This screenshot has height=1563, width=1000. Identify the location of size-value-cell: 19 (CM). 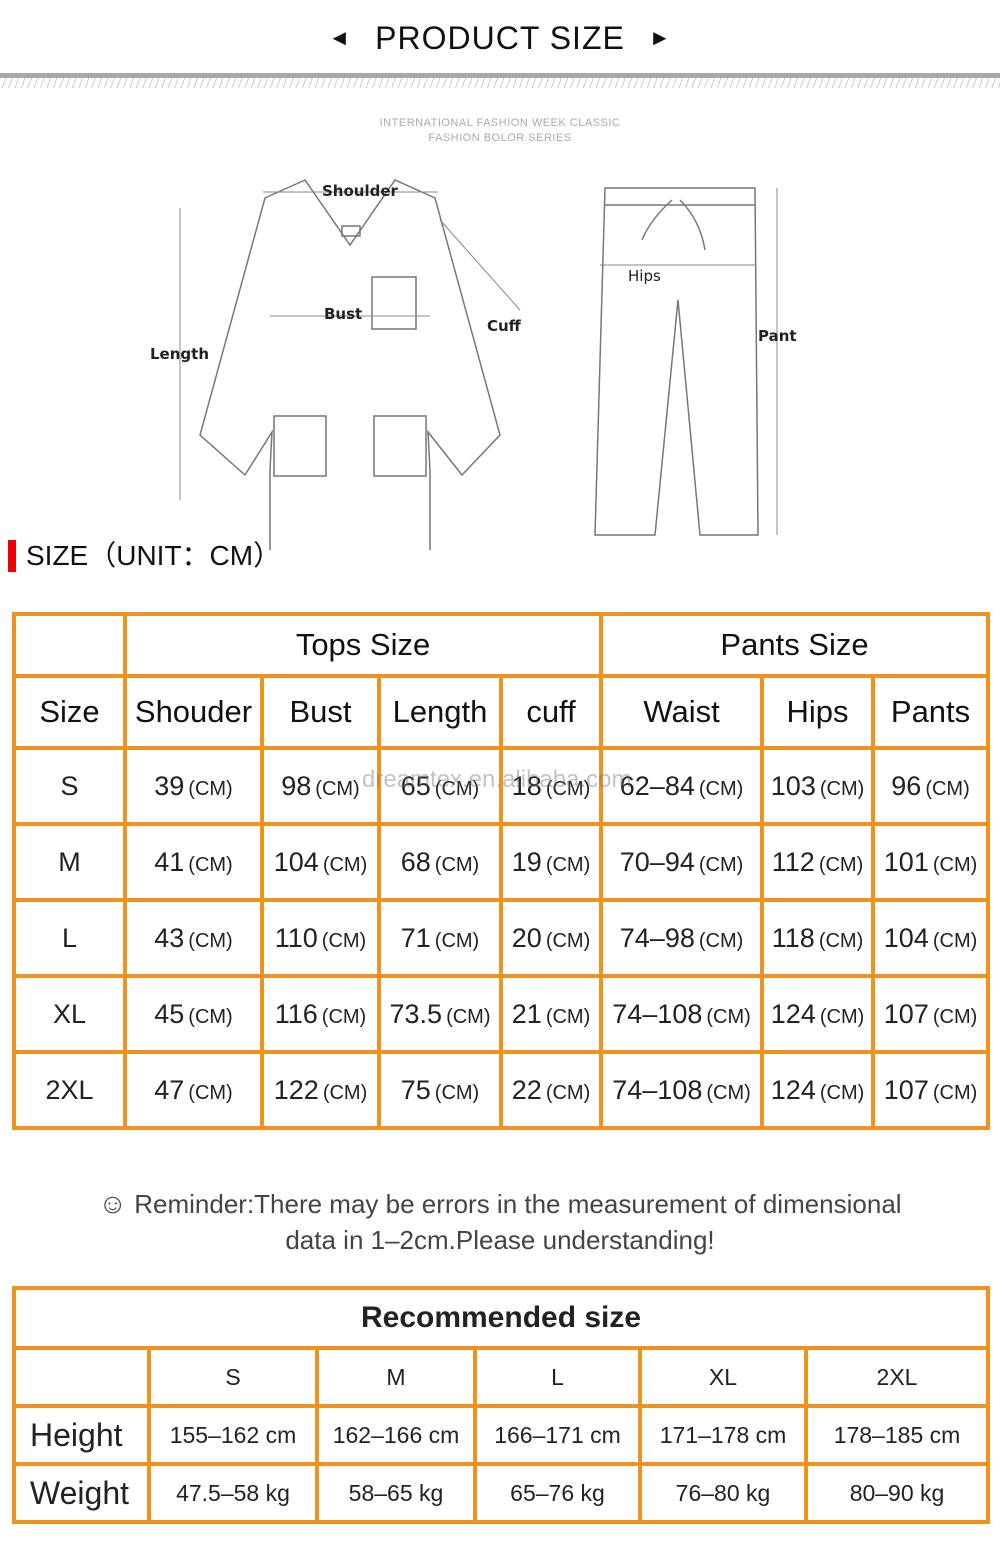
(551, 862).